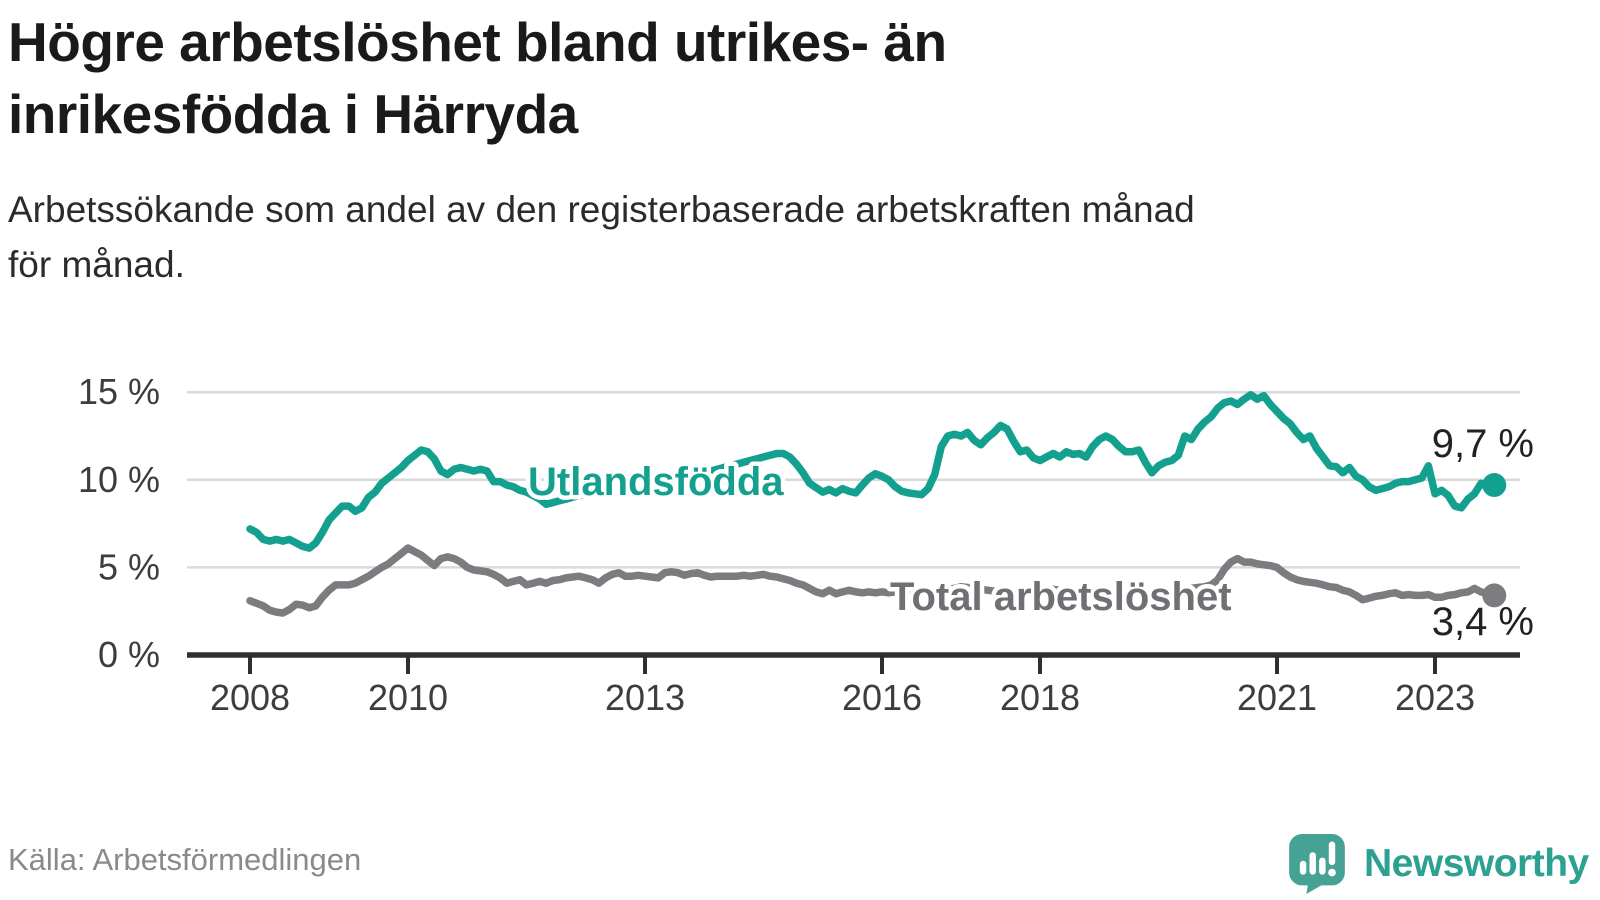 This screenshot has width=1600, height=900. Describe the element at coordinates (1494, 595) in the screenshot. I see `series-end-dot-total-arbetsloshet` at that location.